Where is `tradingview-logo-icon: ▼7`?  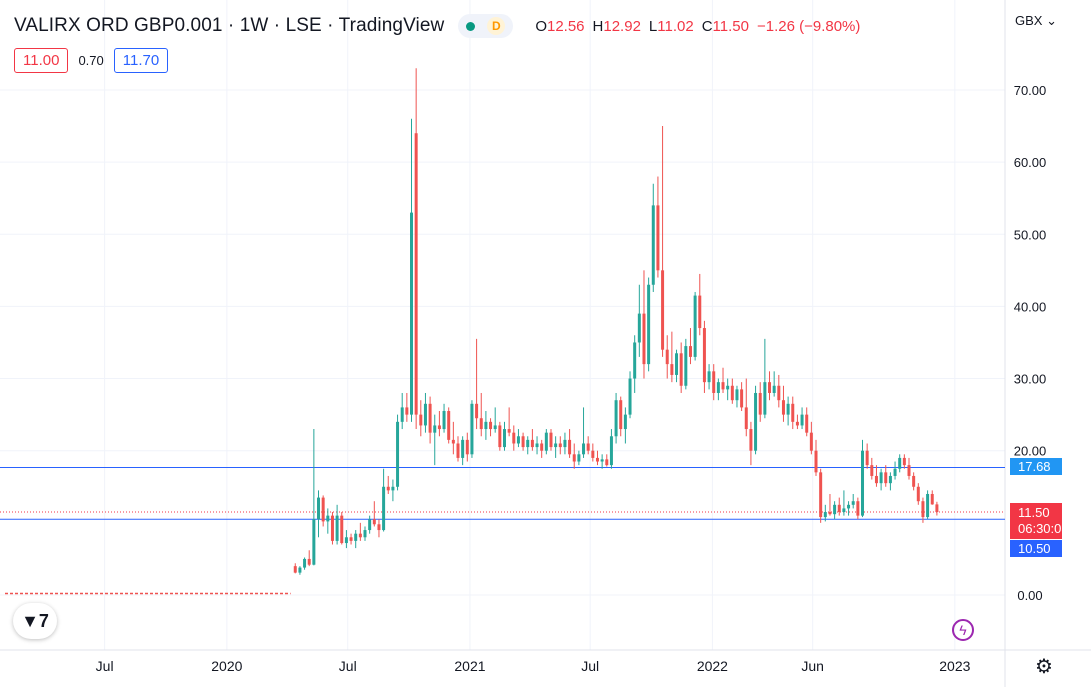 tradingview-logo-icon: ▼7 is located at coordinates (35, 621).